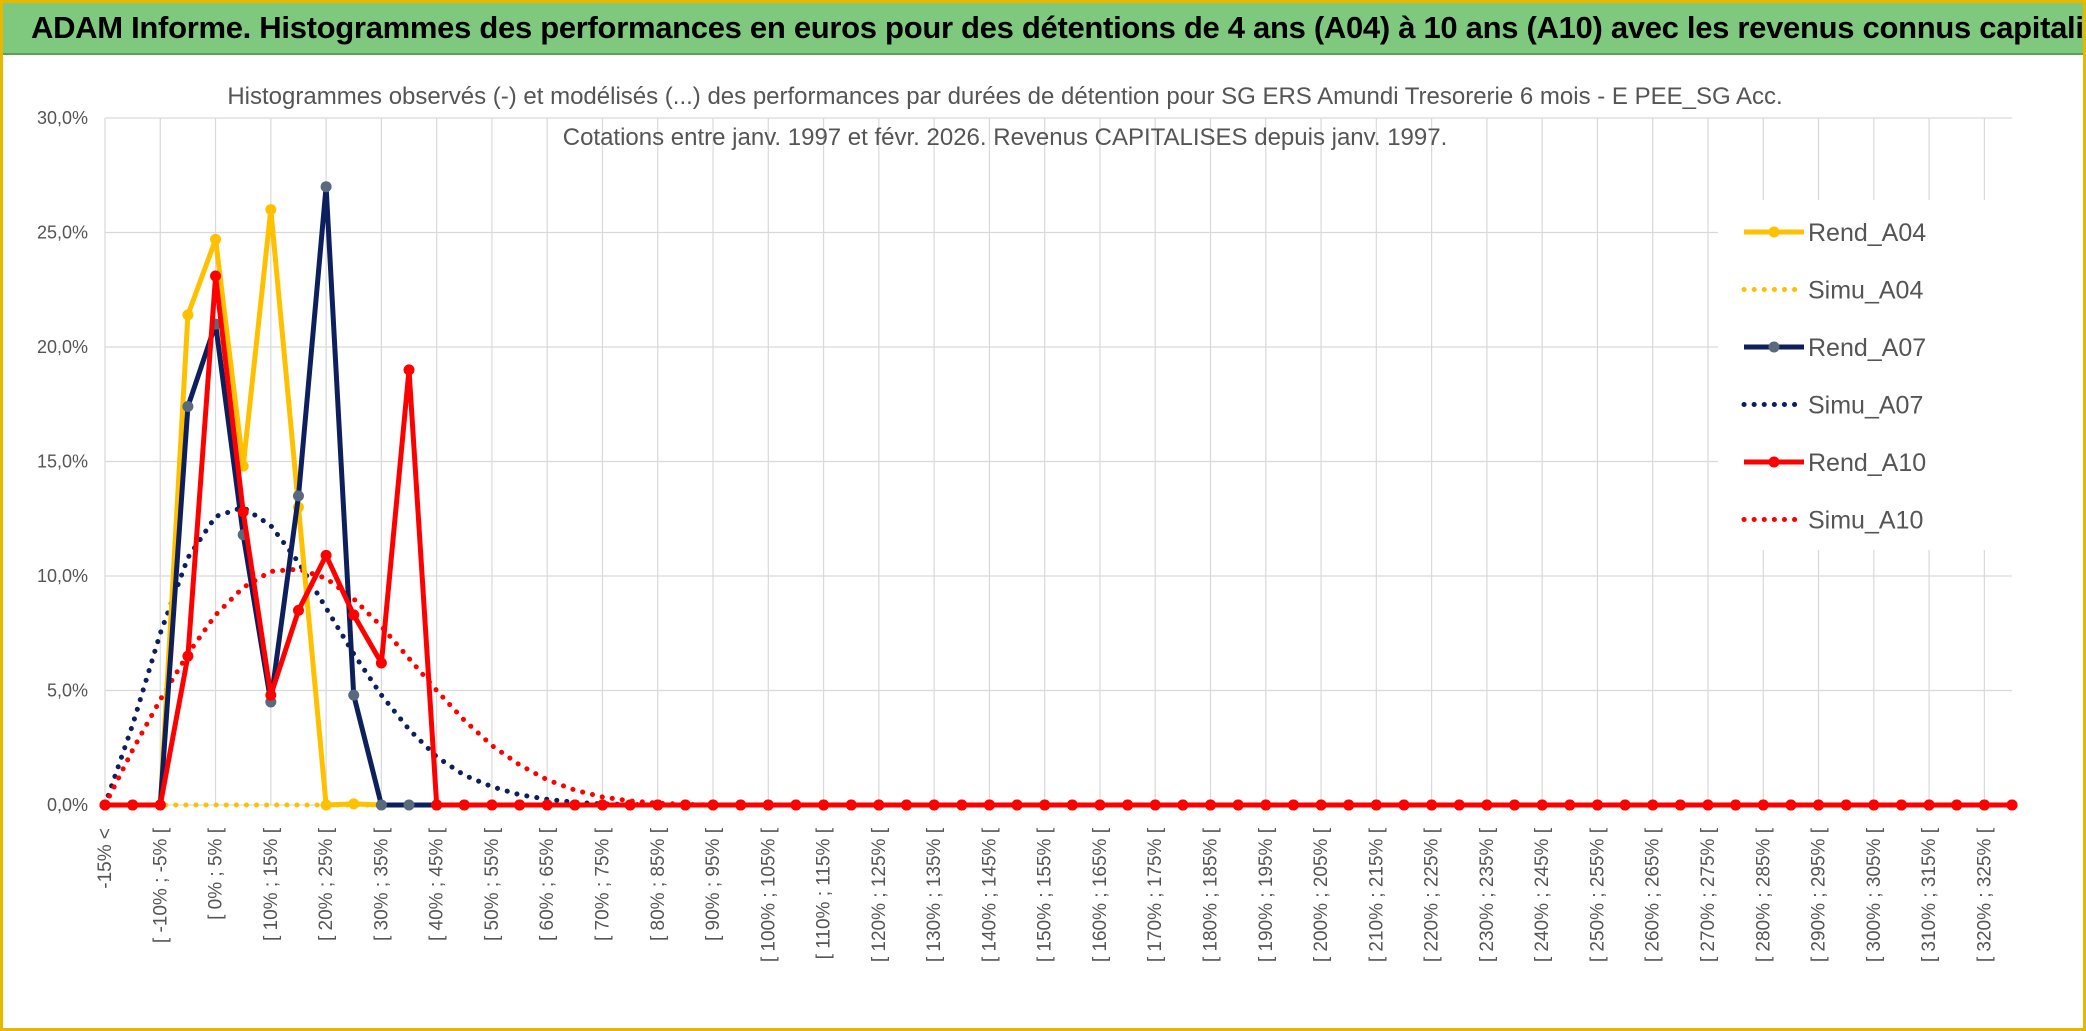  I want to click on y-tick-label: 0,0%, so click(67, 805).